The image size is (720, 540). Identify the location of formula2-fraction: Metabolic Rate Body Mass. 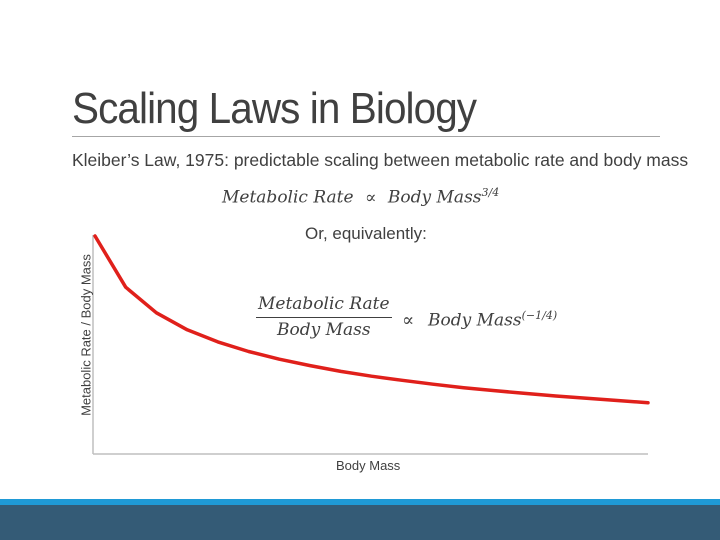
(324, 317).